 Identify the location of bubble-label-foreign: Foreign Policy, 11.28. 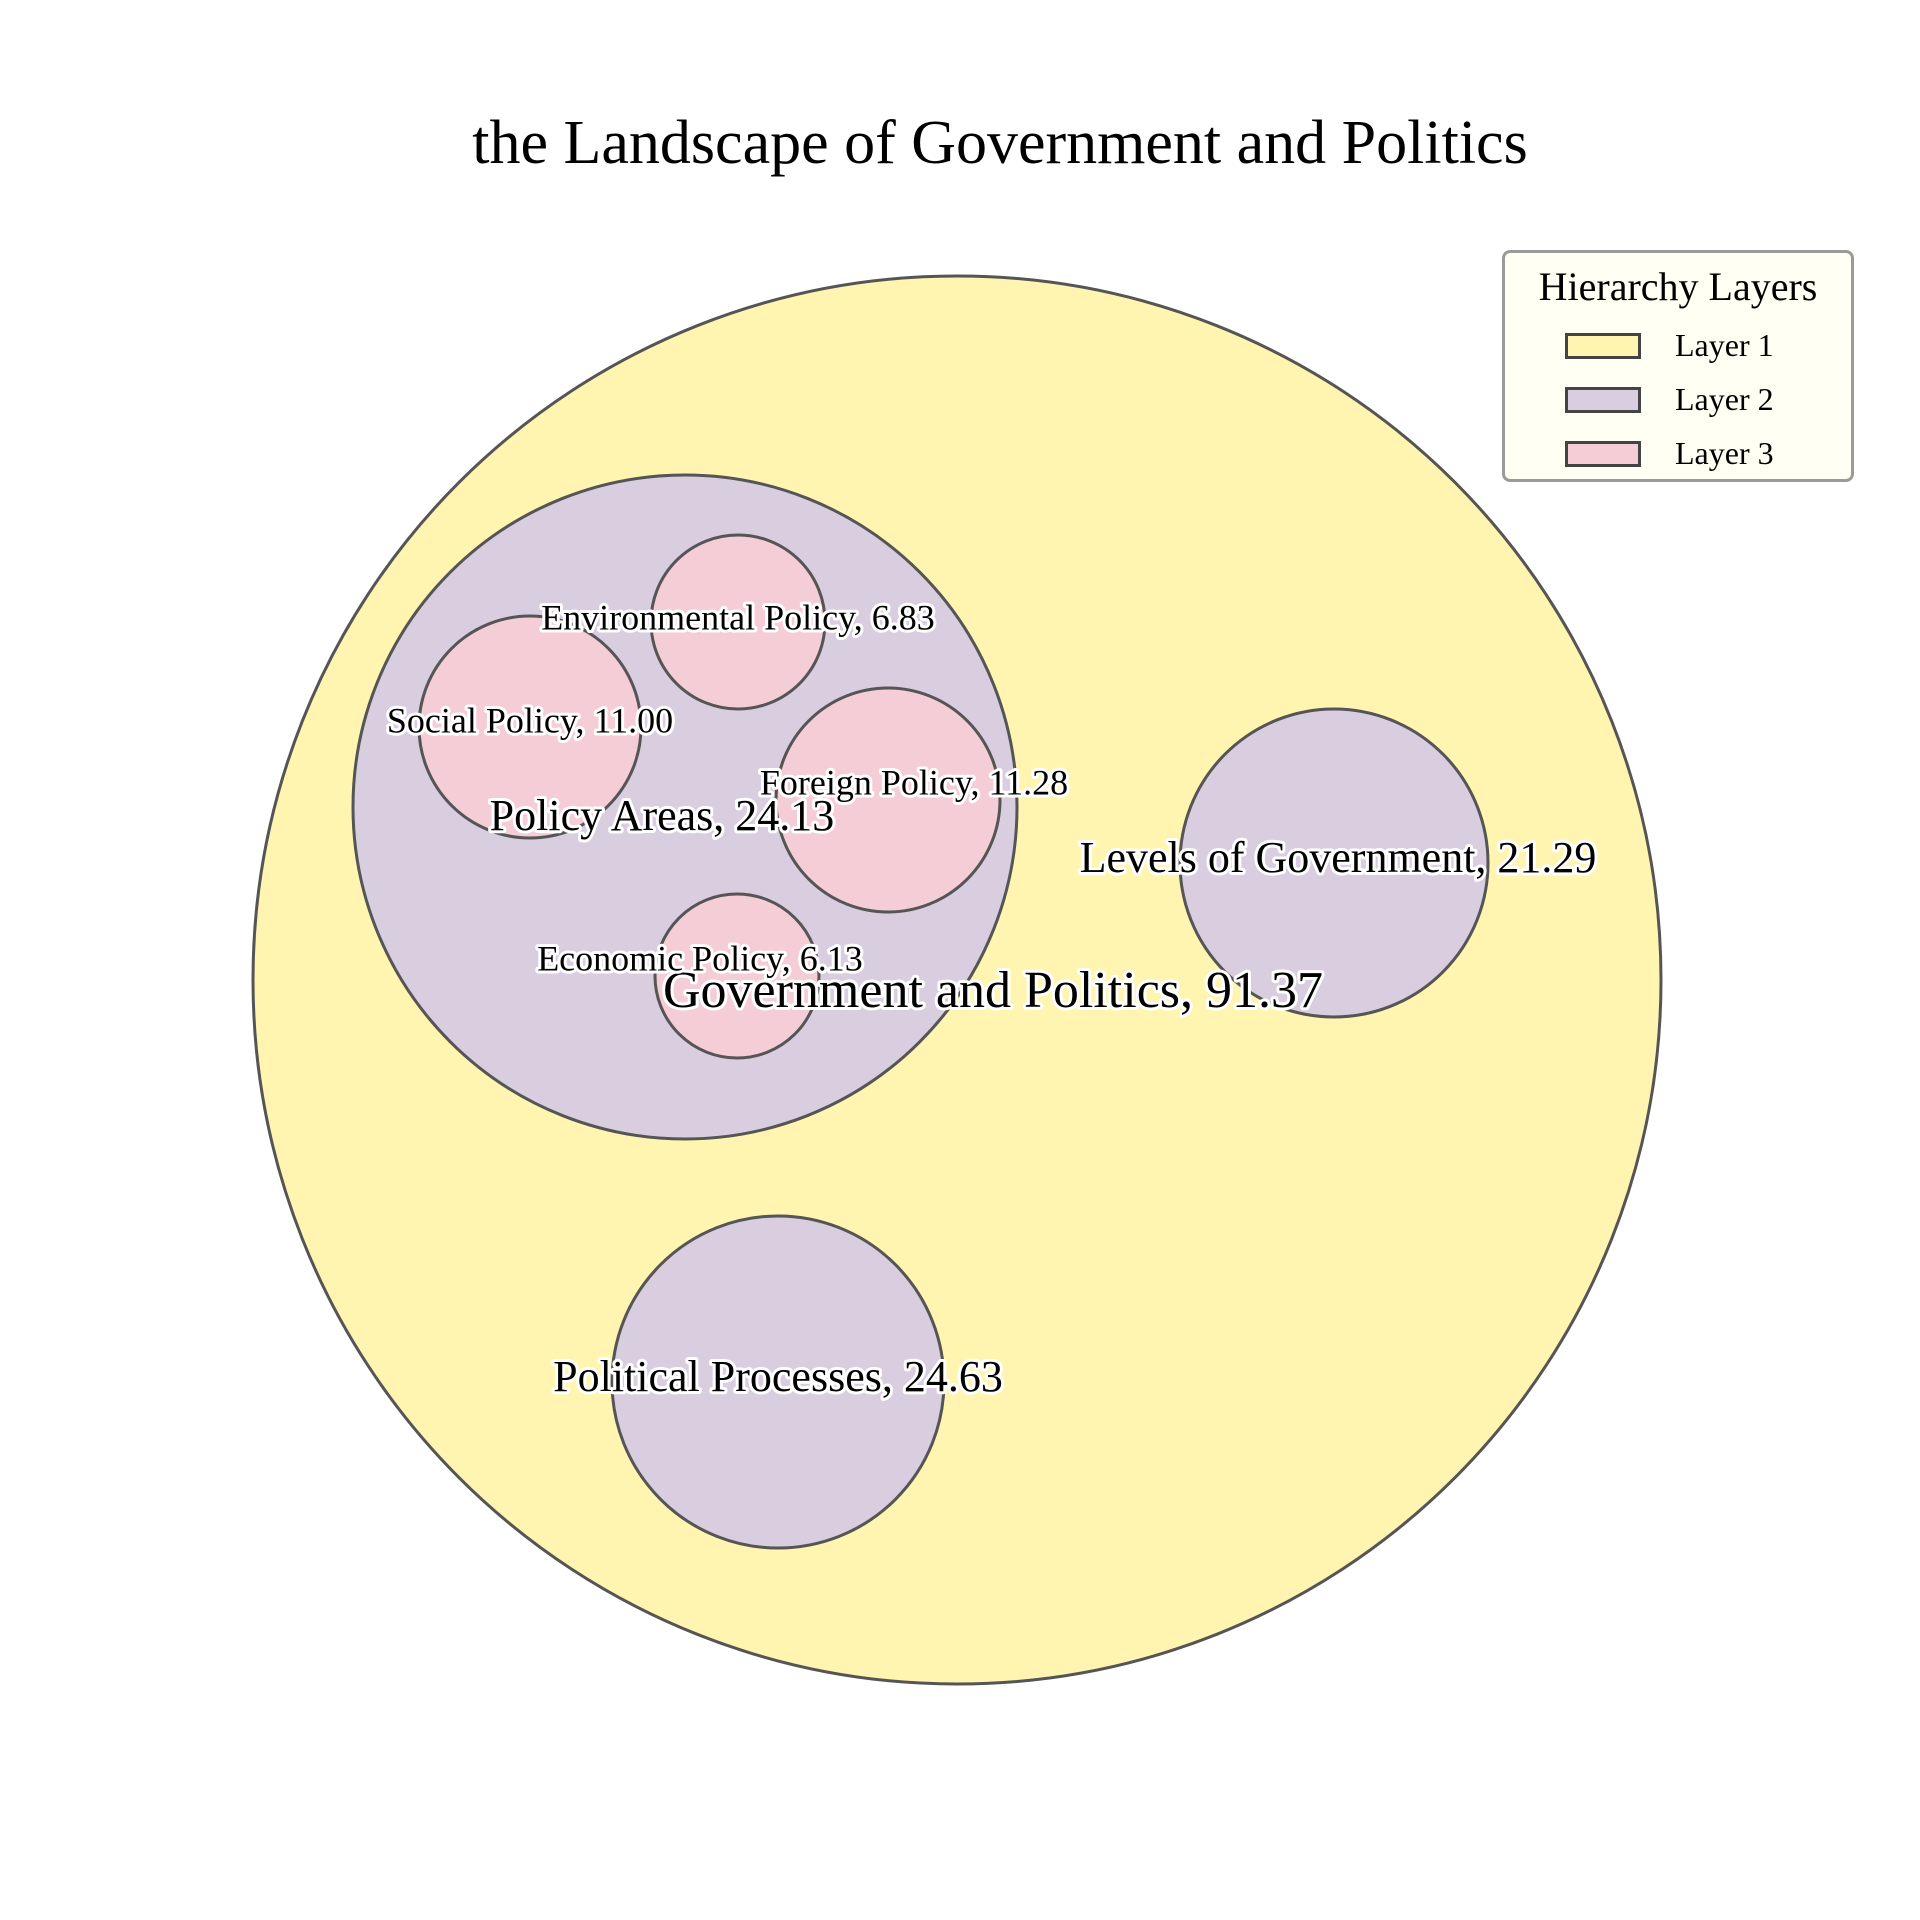
(914, 782).